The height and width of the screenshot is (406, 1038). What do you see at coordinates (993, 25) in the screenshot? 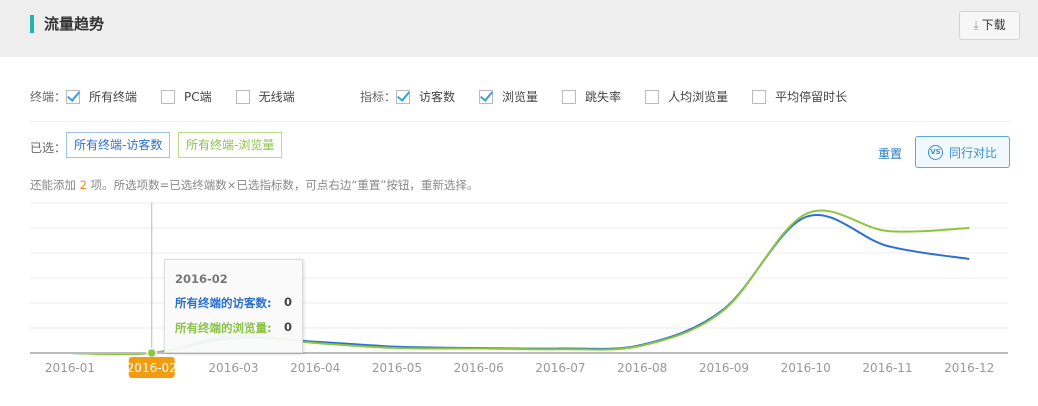
I see `download-label: 下载` at bounding box center [993, 25].